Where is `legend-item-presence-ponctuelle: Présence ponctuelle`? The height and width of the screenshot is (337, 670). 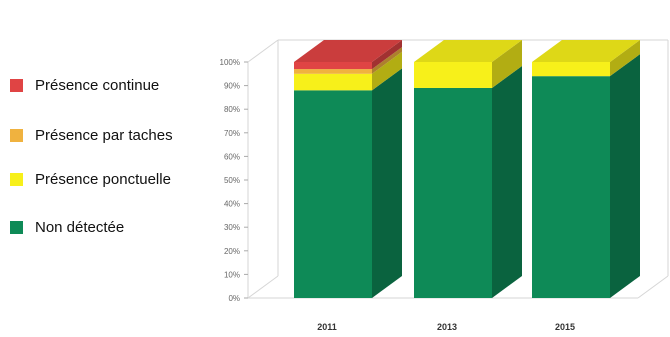
legend-item-presence-ponctuelle: Présence ponctuelle is located at coordinates (90, 179).